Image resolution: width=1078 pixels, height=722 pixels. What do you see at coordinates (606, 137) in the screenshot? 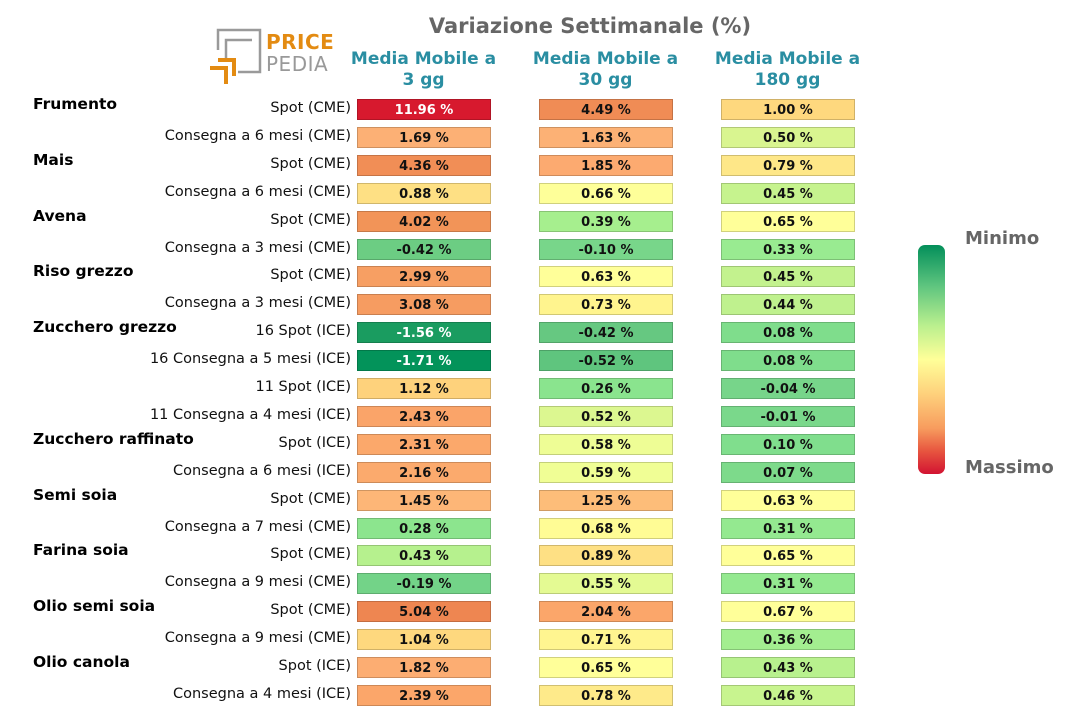
I see `value-cell: 1.63 %` at bounding box center [606, 137].